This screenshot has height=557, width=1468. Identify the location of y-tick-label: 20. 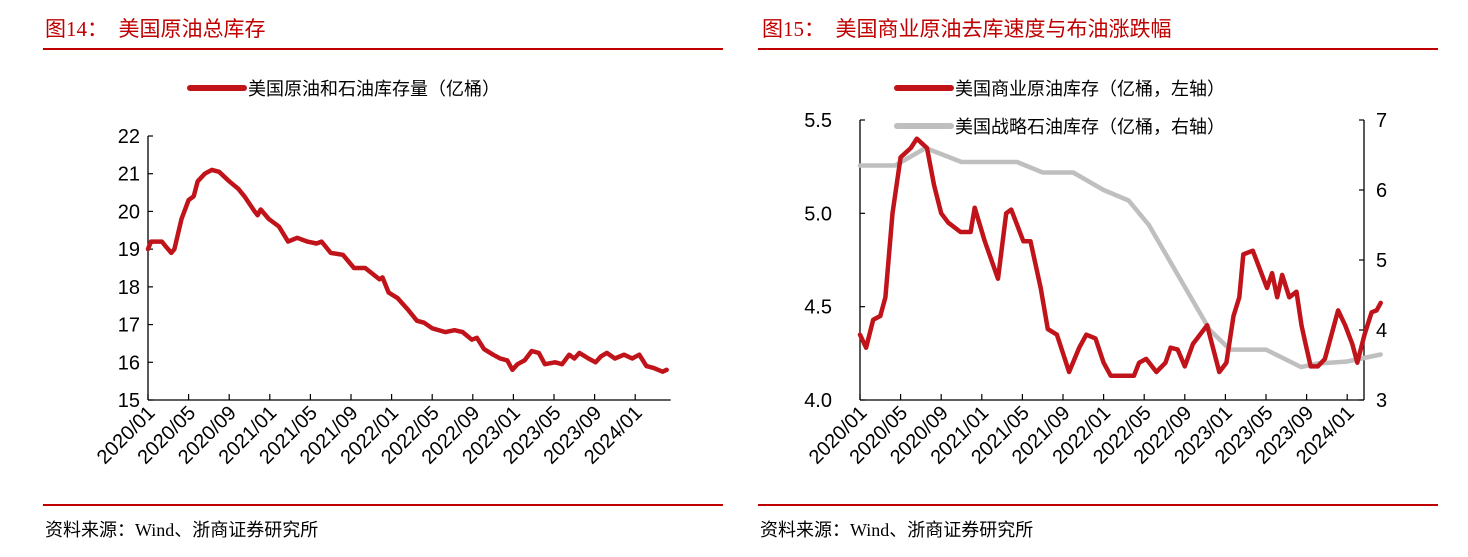
(129, 212).